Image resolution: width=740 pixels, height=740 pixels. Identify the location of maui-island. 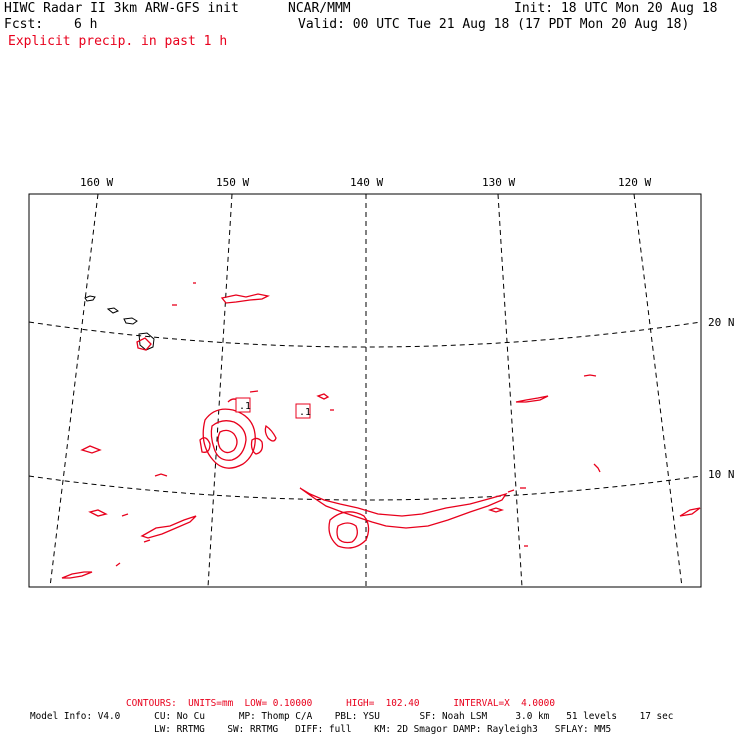
(130, 321).